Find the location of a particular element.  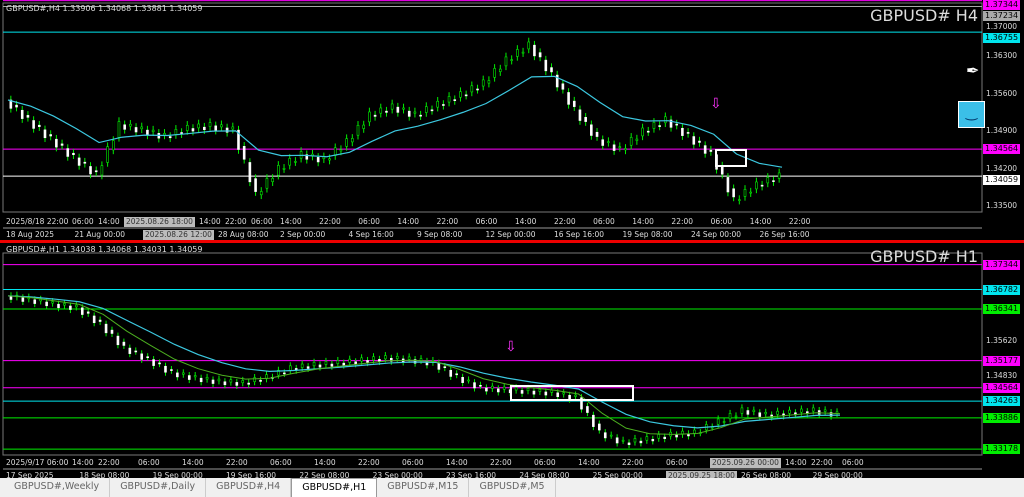

price-tick-label: 1.34200 is located at coordinates (1002, 168).